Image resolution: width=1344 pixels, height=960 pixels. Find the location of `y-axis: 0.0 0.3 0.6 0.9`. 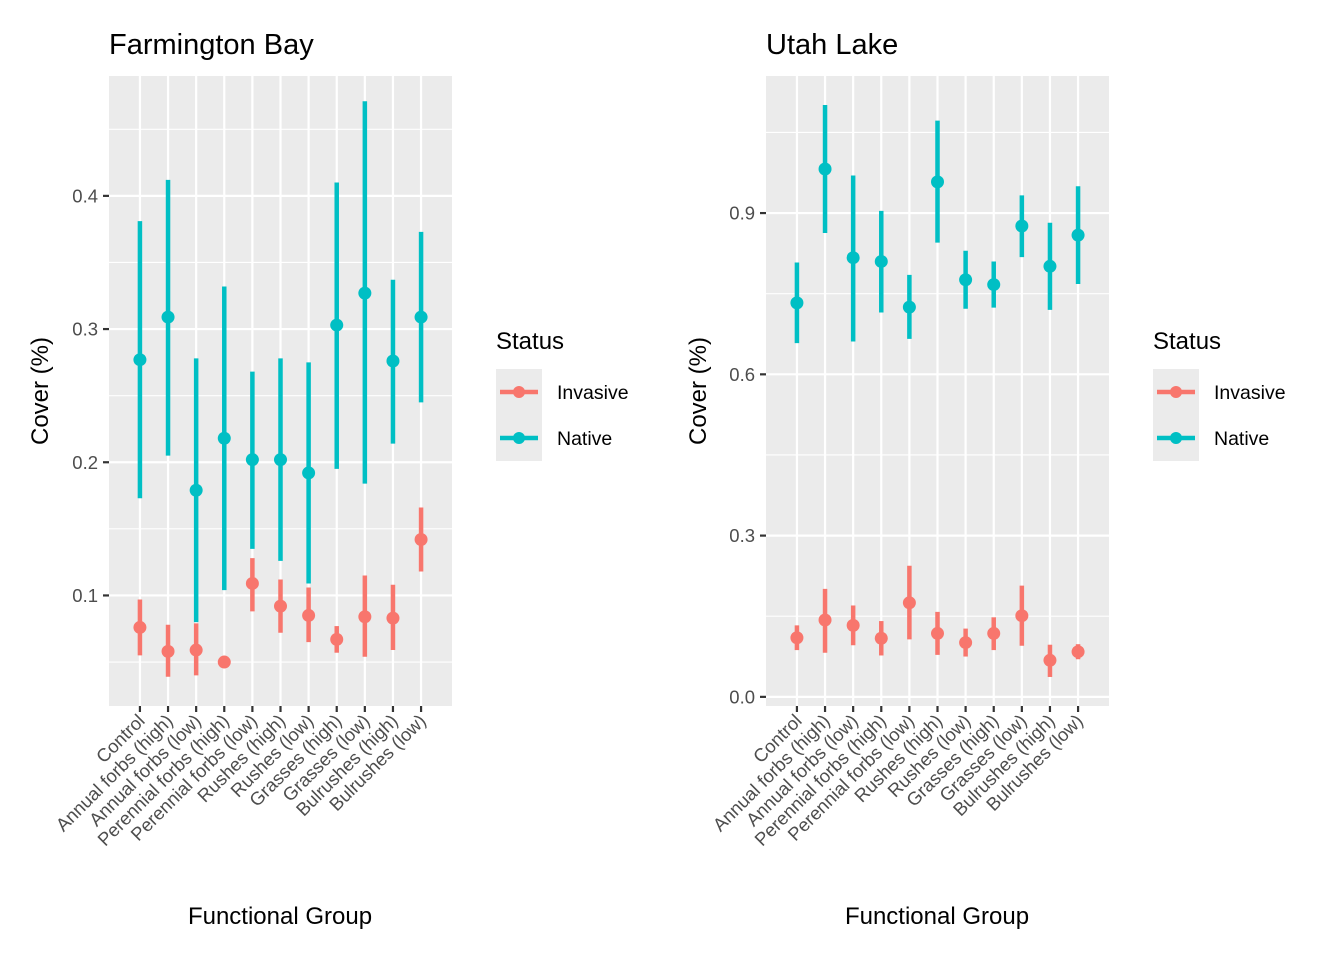

y-axis: 0.0 0.3 0.6 0.9 is located at coordinates (747, 455).